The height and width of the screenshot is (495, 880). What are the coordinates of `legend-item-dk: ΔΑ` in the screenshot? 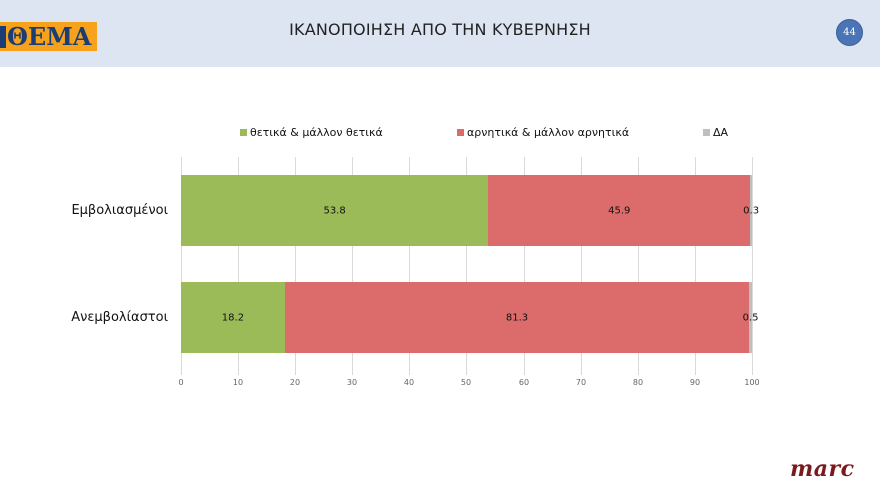 It's located at (715, 132).